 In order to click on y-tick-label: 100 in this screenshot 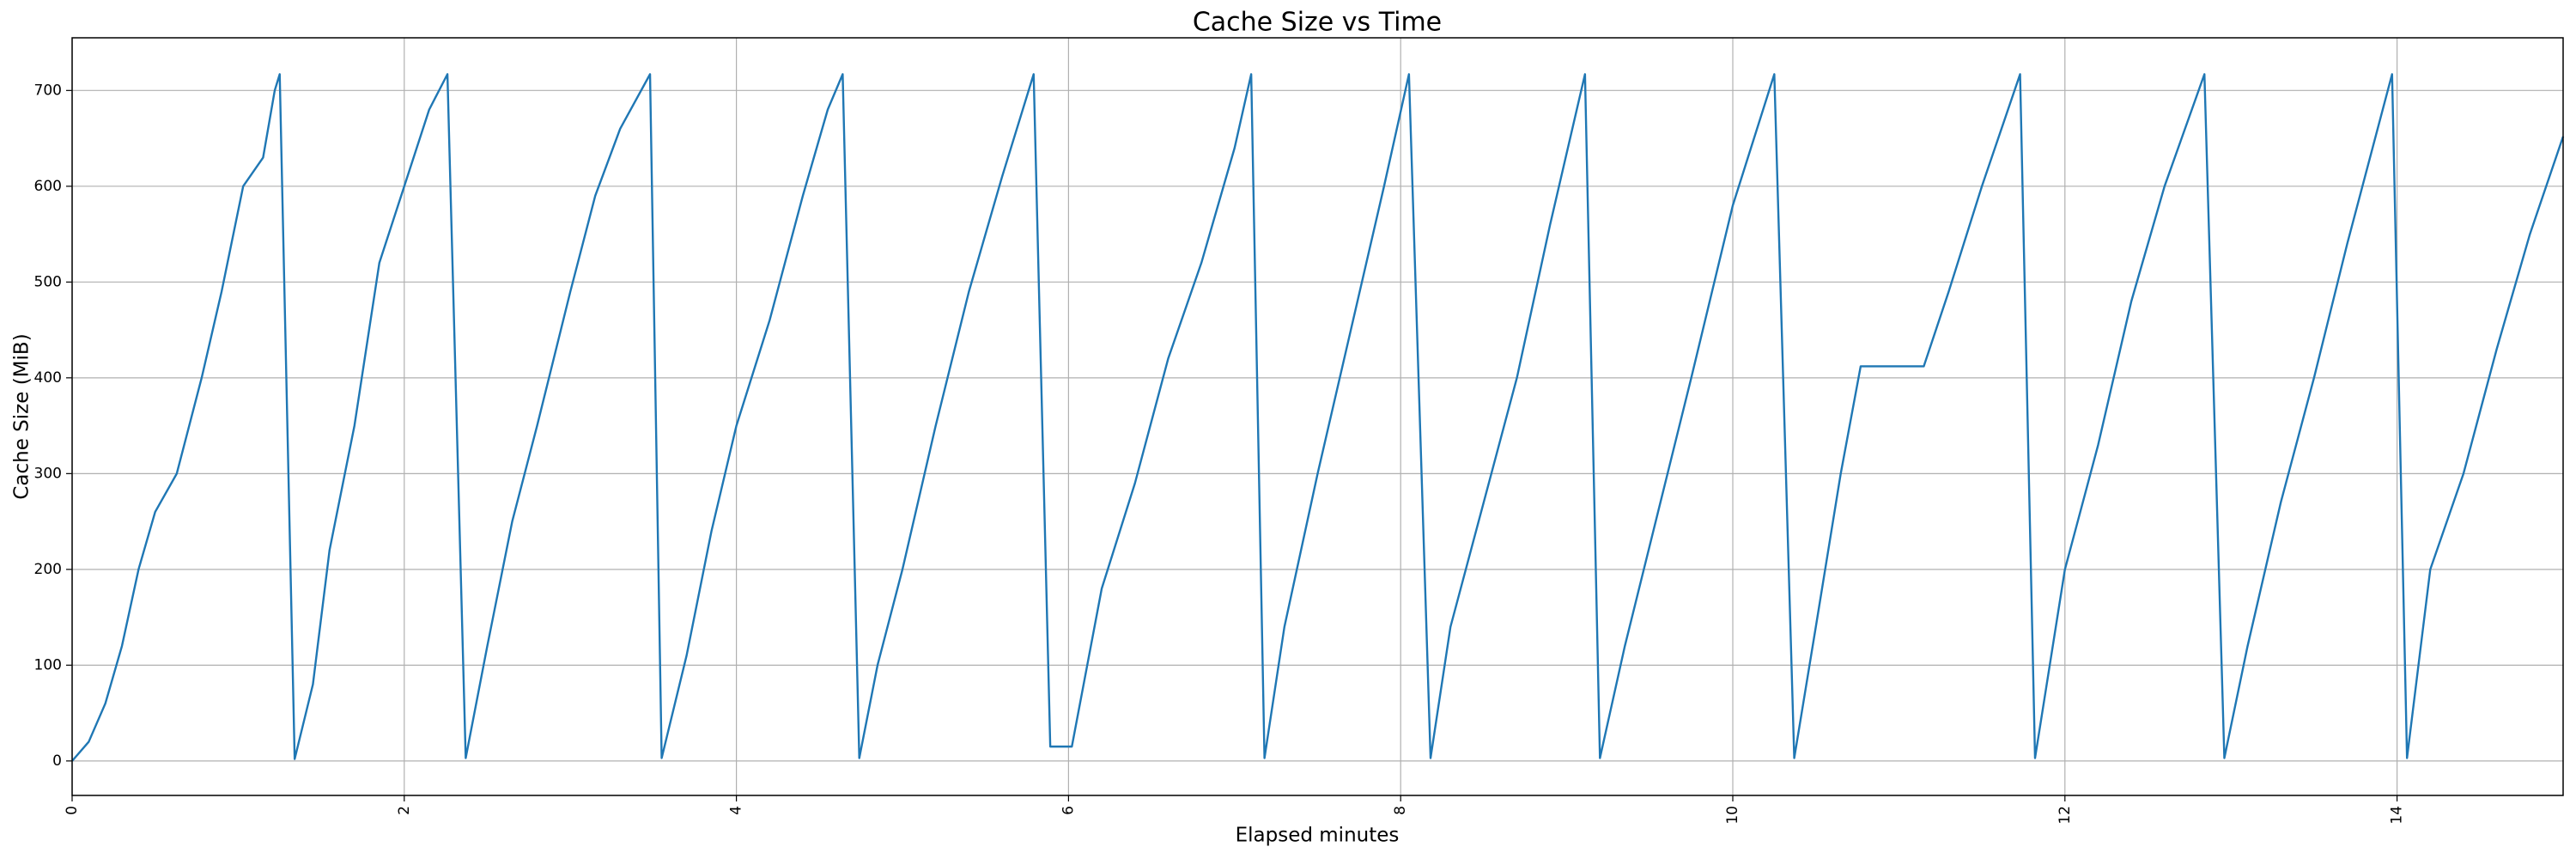, I will do `click(48, 664)`.